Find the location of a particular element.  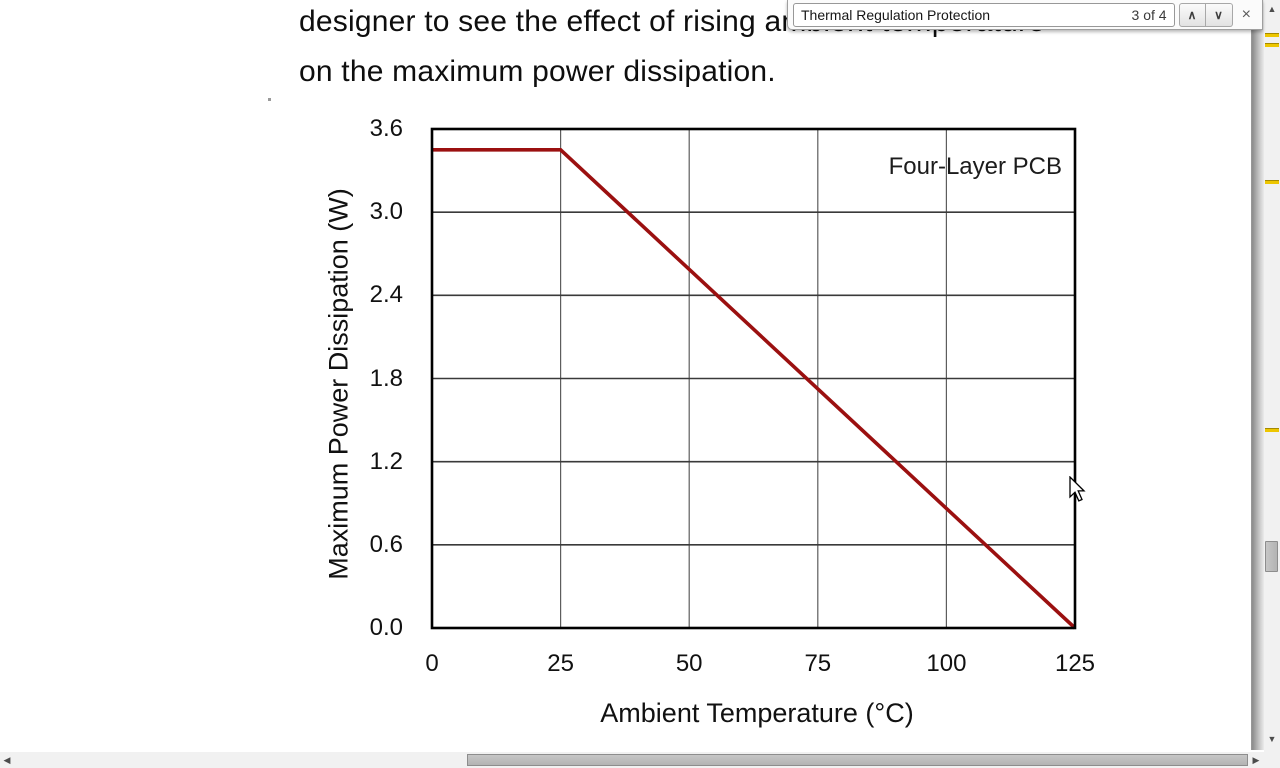

vertical-scrollbar-thumb is located at coordinates (1271, 556).